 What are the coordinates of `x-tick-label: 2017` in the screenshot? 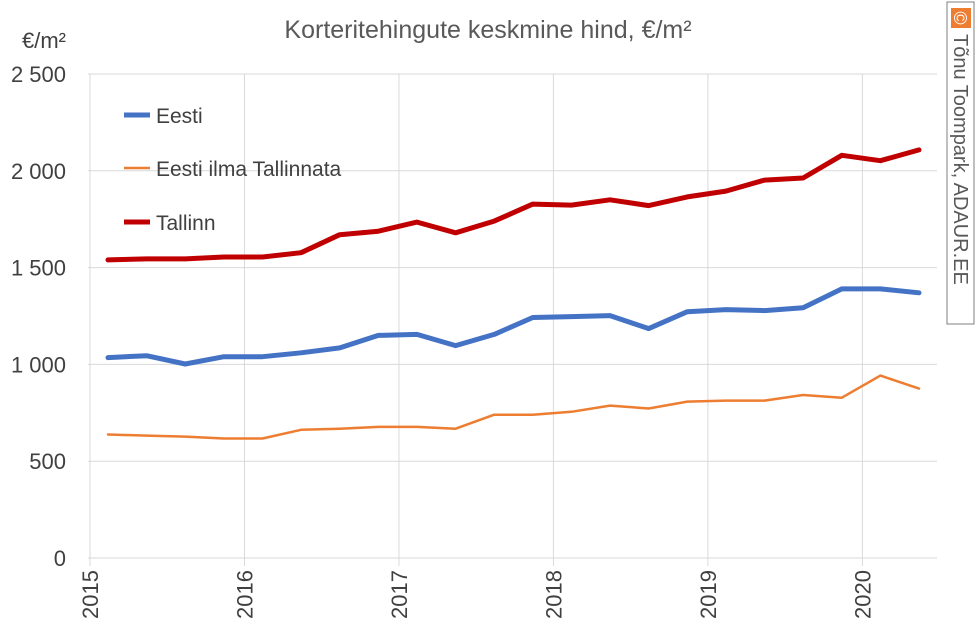 It's located at (399, 594).